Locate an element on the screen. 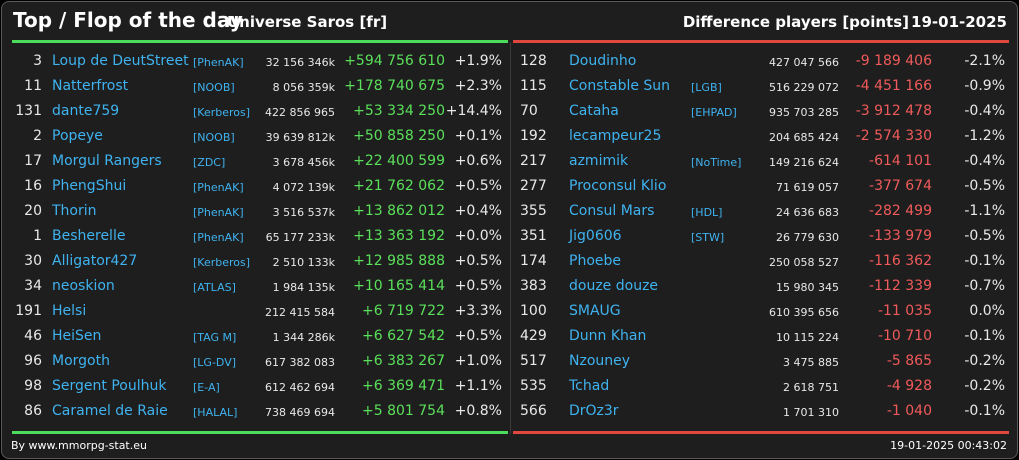 This screenshot has width=1019, height=460. player-name-link: douze douze is located at coordinates (614, 286).